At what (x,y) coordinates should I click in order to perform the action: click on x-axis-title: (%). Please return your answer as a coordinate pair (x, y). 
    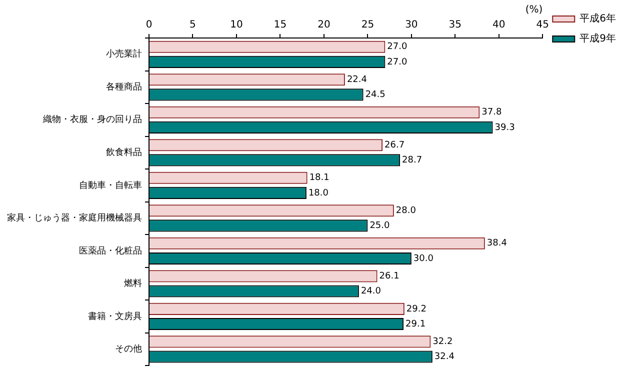
    Looking at the image, I should click on (534, 10).